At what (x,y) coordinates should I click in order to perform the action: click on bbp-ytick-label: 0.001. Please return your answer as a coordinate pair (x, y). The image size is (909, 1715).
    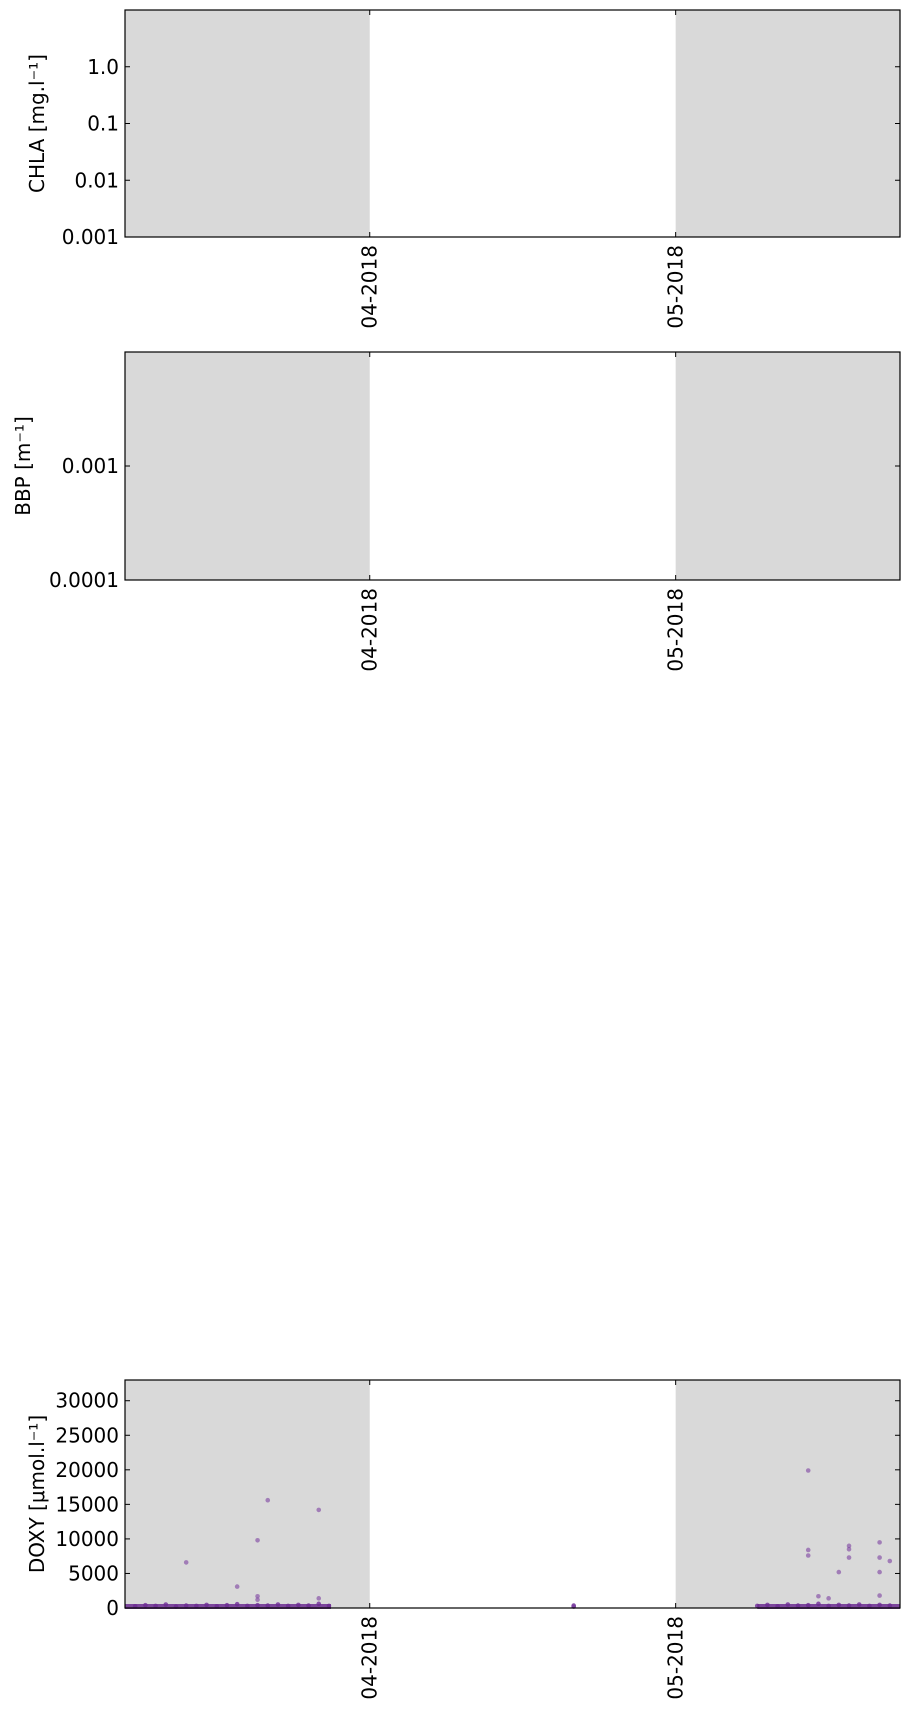
    Looking at the image, I should click on (90, 466).